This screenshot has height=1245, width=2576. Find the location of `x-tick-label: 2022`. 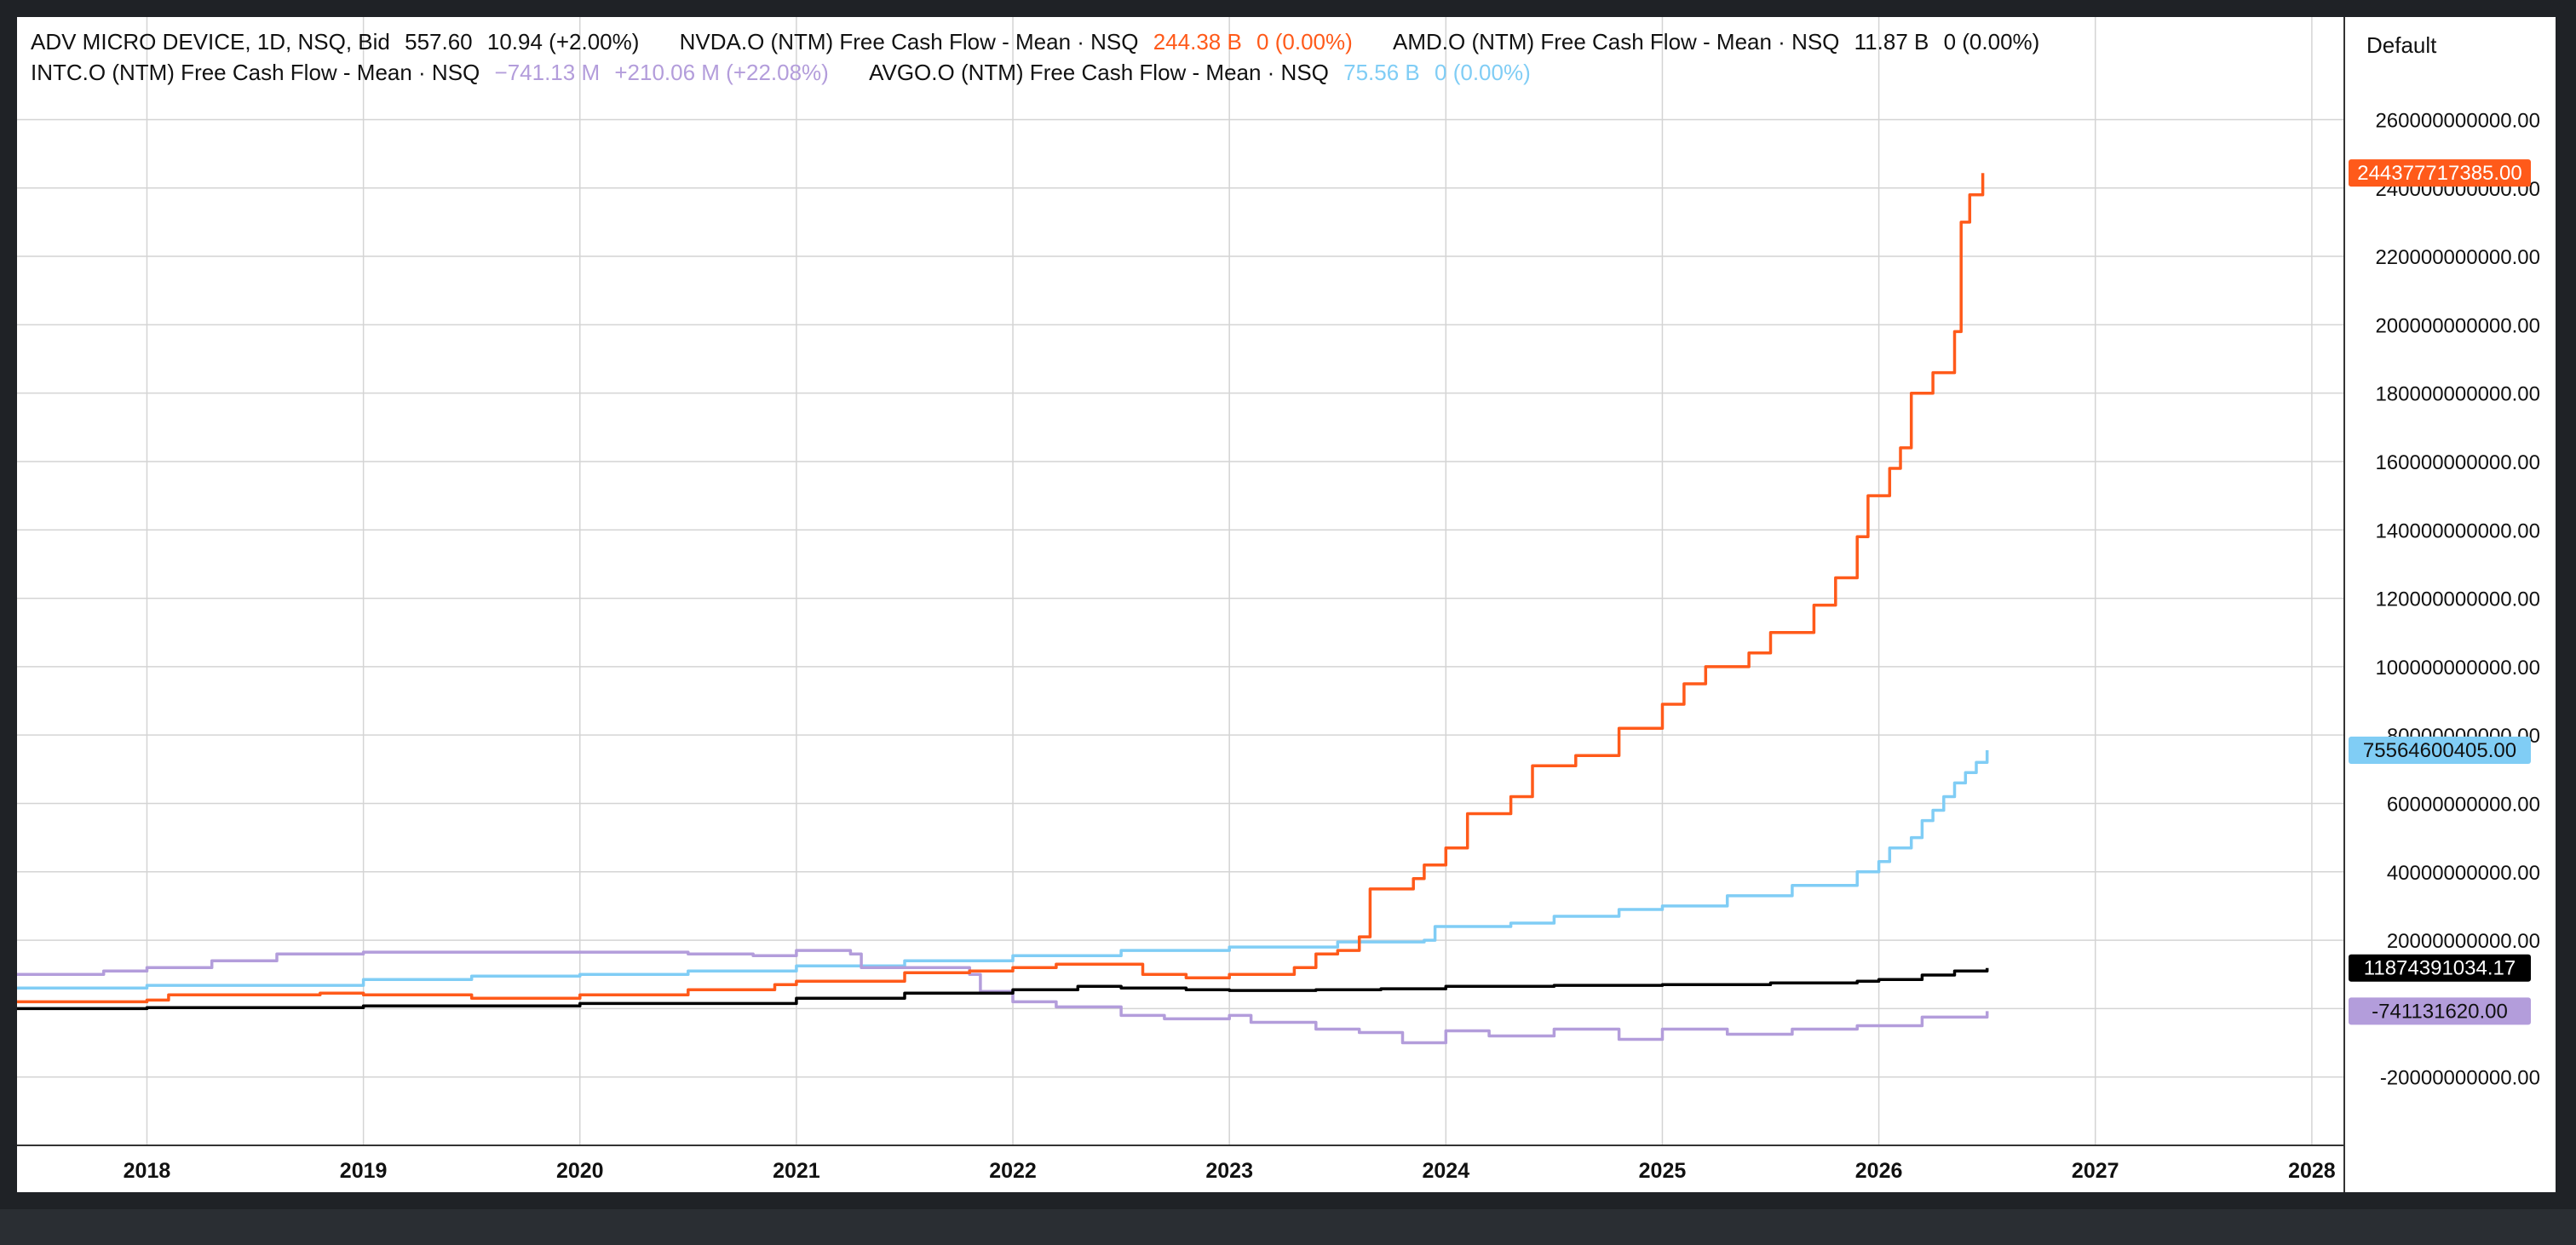

x-tick-label: 2022 is located at coordinates (1013, 1171).